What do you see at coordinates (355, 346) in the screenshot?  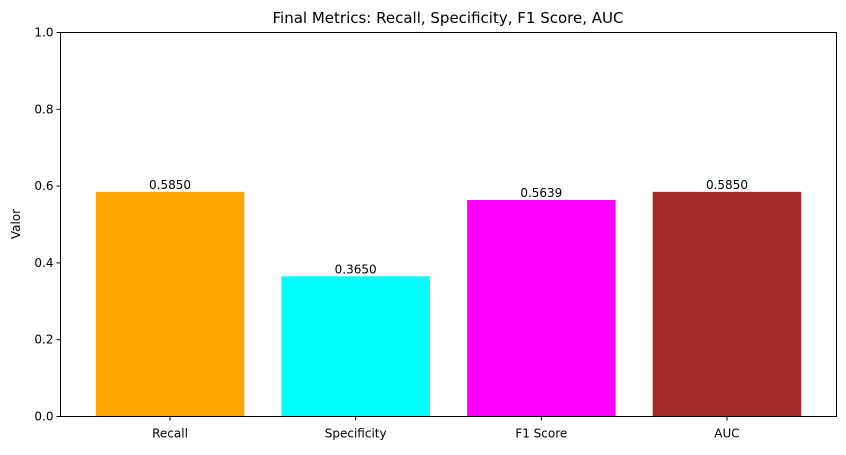 I see `bar-specificity` at bounding box center [355, 346].